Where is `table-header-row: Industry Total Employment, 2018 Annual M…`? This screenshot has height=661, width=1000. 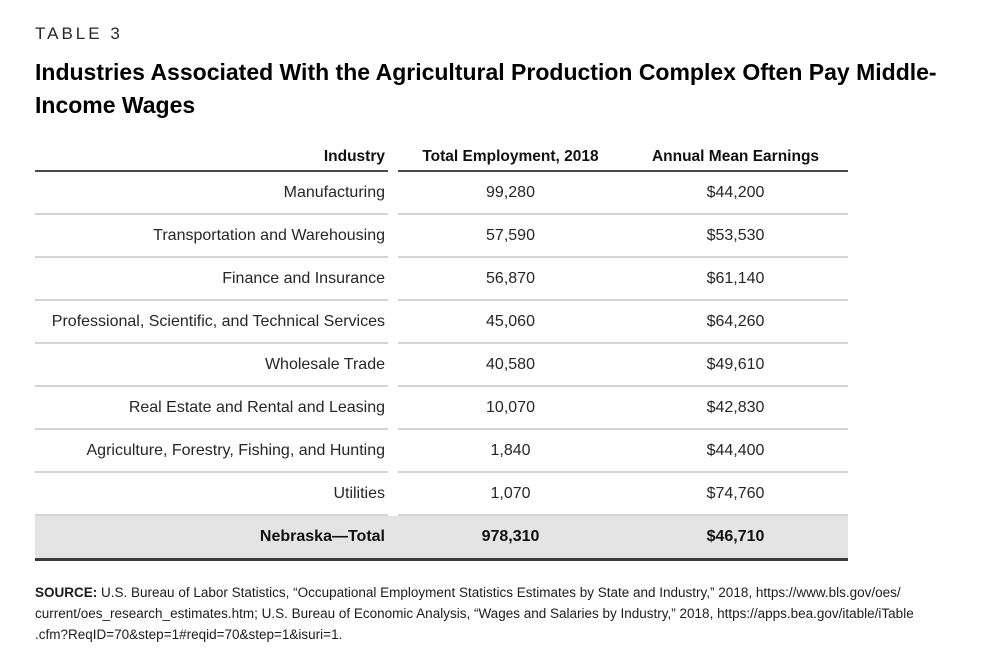 table-header-row: Industry Total Employment, 2018 Annual M… is located at coordinates (441, 158).